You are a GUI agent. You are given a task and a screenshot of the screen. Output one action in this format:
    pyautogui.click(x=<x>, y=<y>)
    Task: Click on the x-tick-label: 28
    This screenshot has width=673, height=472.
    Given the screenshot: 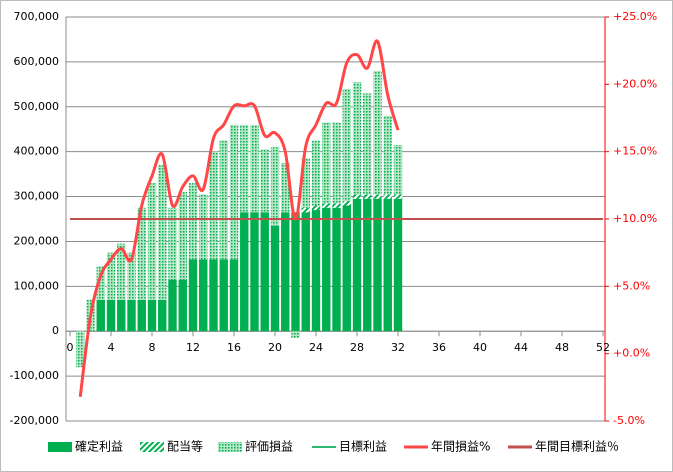 What is the action you would take?
    pyautogui.click(x=357, y=347)
    